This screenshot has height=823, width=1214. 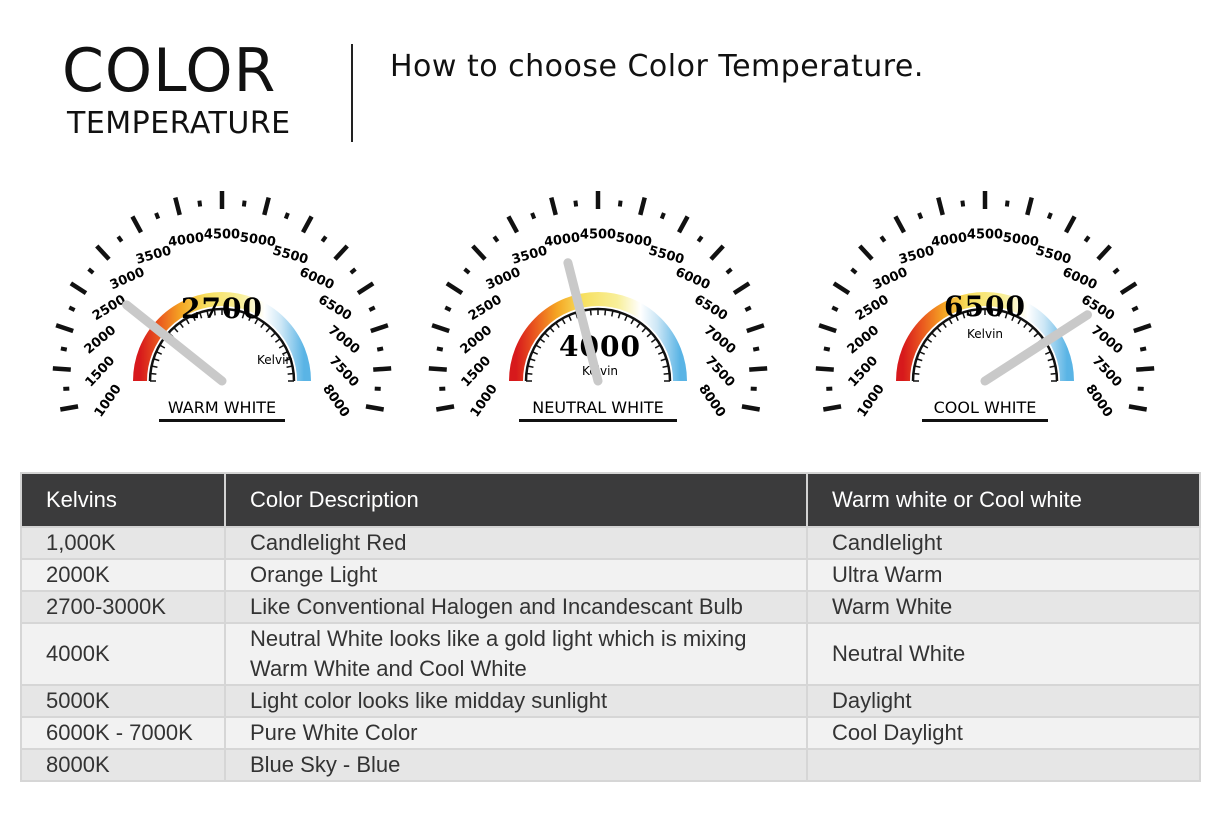 What do you see at coordinates (600, 346) in the screenshot?
I see `gauge-value: 4000` at bounding box center [600, 346].